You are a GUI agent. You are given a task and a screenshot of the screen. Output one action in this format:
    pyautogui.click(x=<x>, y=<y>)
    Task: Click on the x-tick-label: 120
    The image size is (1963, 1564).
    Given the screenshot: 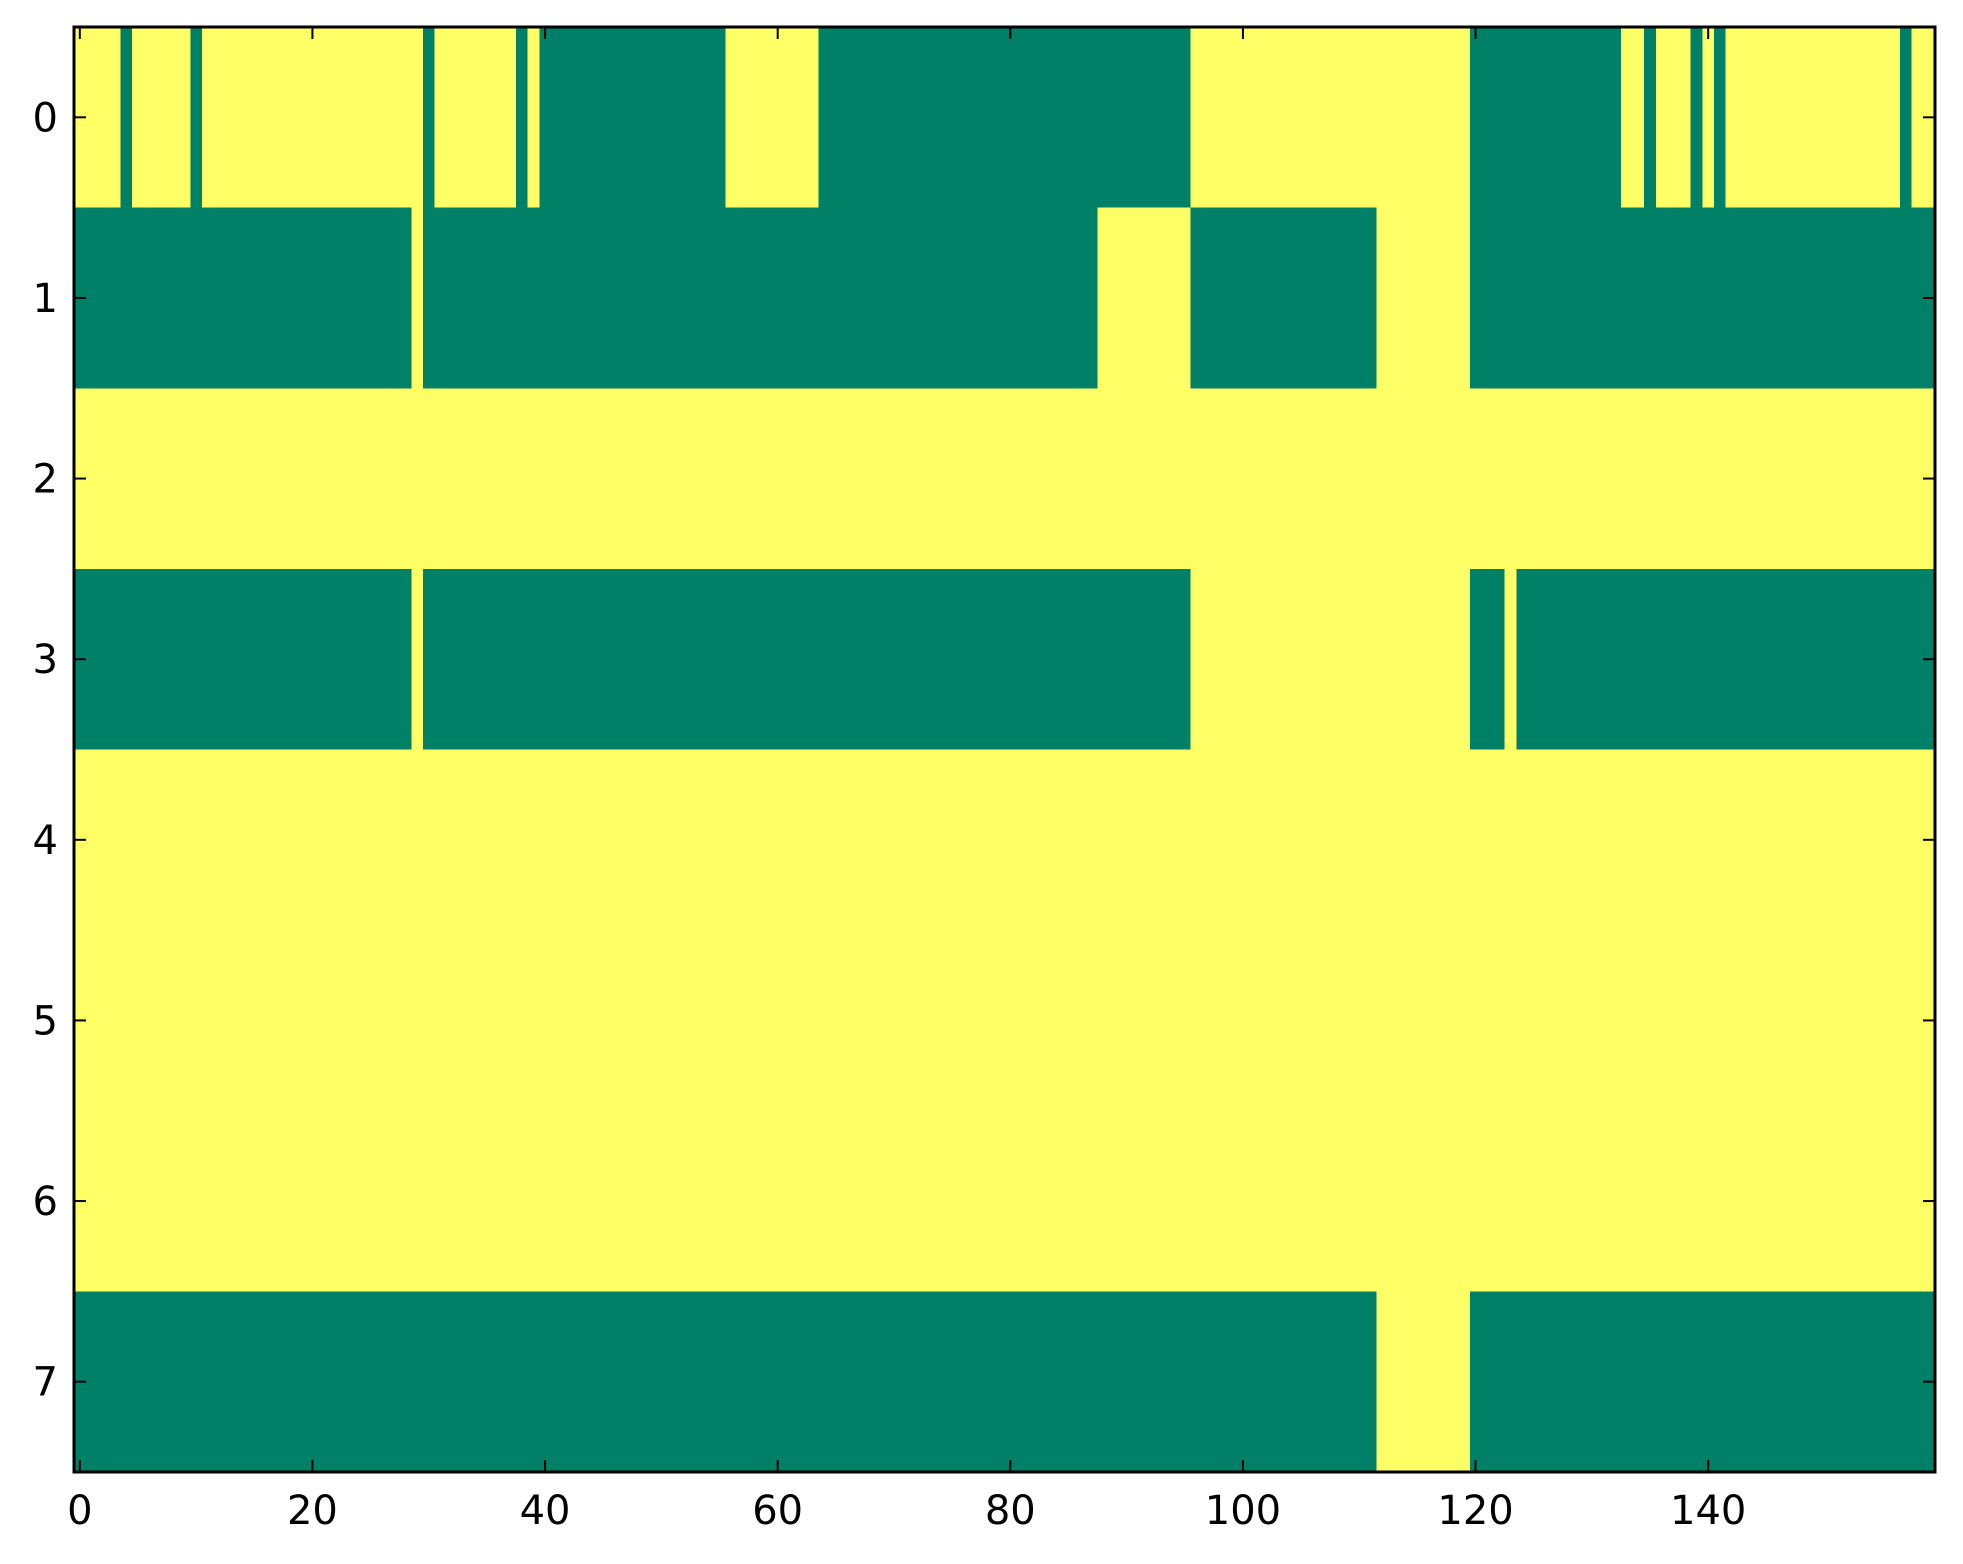 What is the action you would take?
    pyautogui.click(x=1475, y=1511)
    